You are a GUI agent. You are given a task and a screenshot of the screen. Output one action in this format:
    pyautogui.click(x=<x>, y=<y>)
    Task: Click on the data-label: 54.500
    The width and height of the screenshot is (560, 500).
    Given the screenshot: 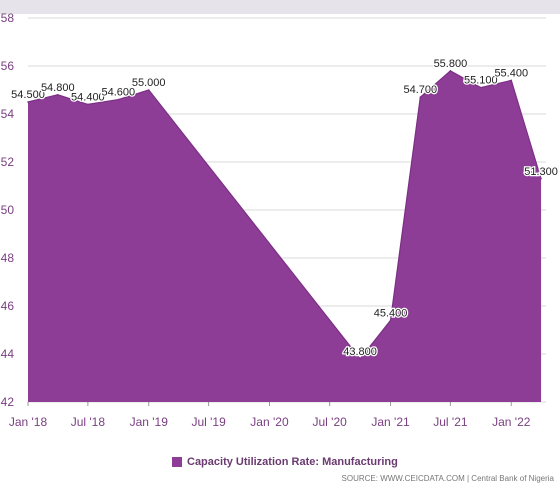 What is the action you would take?
    pyautogui.click(x=28, y=95)
    